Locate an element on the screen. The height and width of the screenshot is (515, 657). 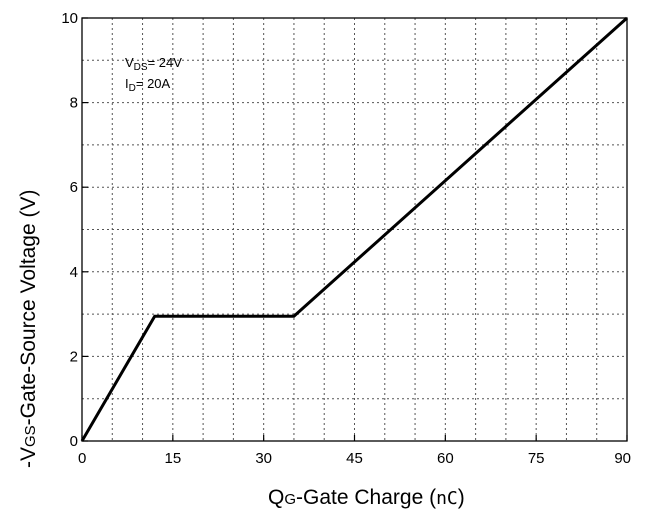
x-tick-label: 75 is located at coordinates (536, 458).